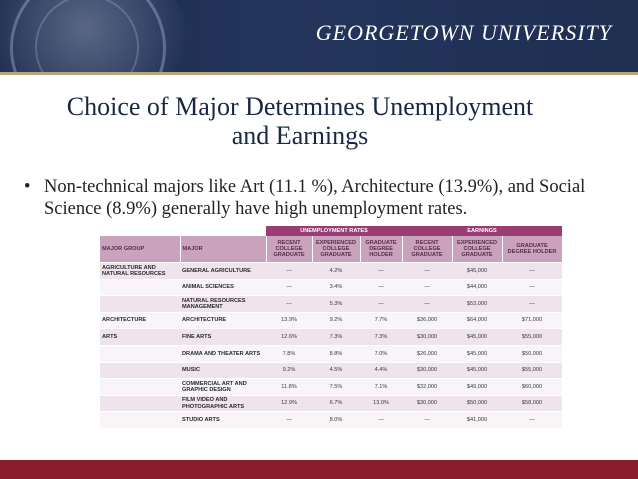 The image size is (638, 479). I want to click on value-cell: 3.4%, so click(336, 287).